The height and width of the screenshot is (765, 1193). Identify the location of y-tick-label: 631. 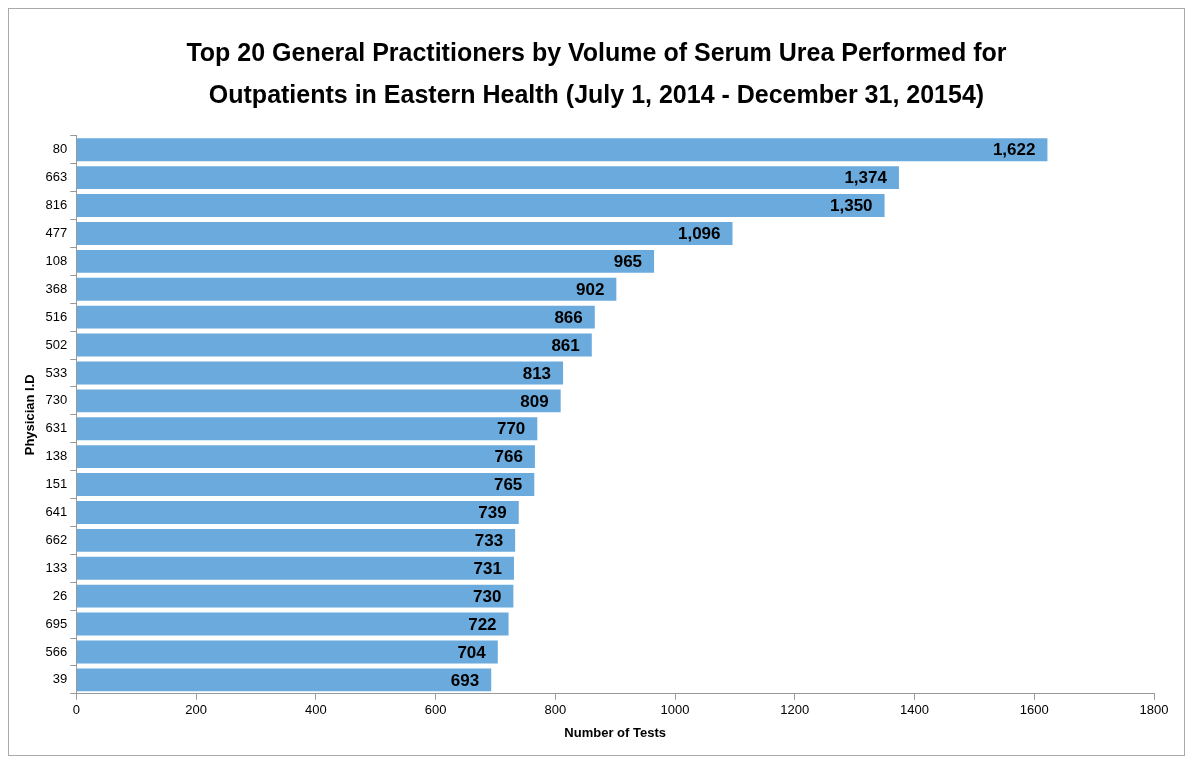
(56, 428).